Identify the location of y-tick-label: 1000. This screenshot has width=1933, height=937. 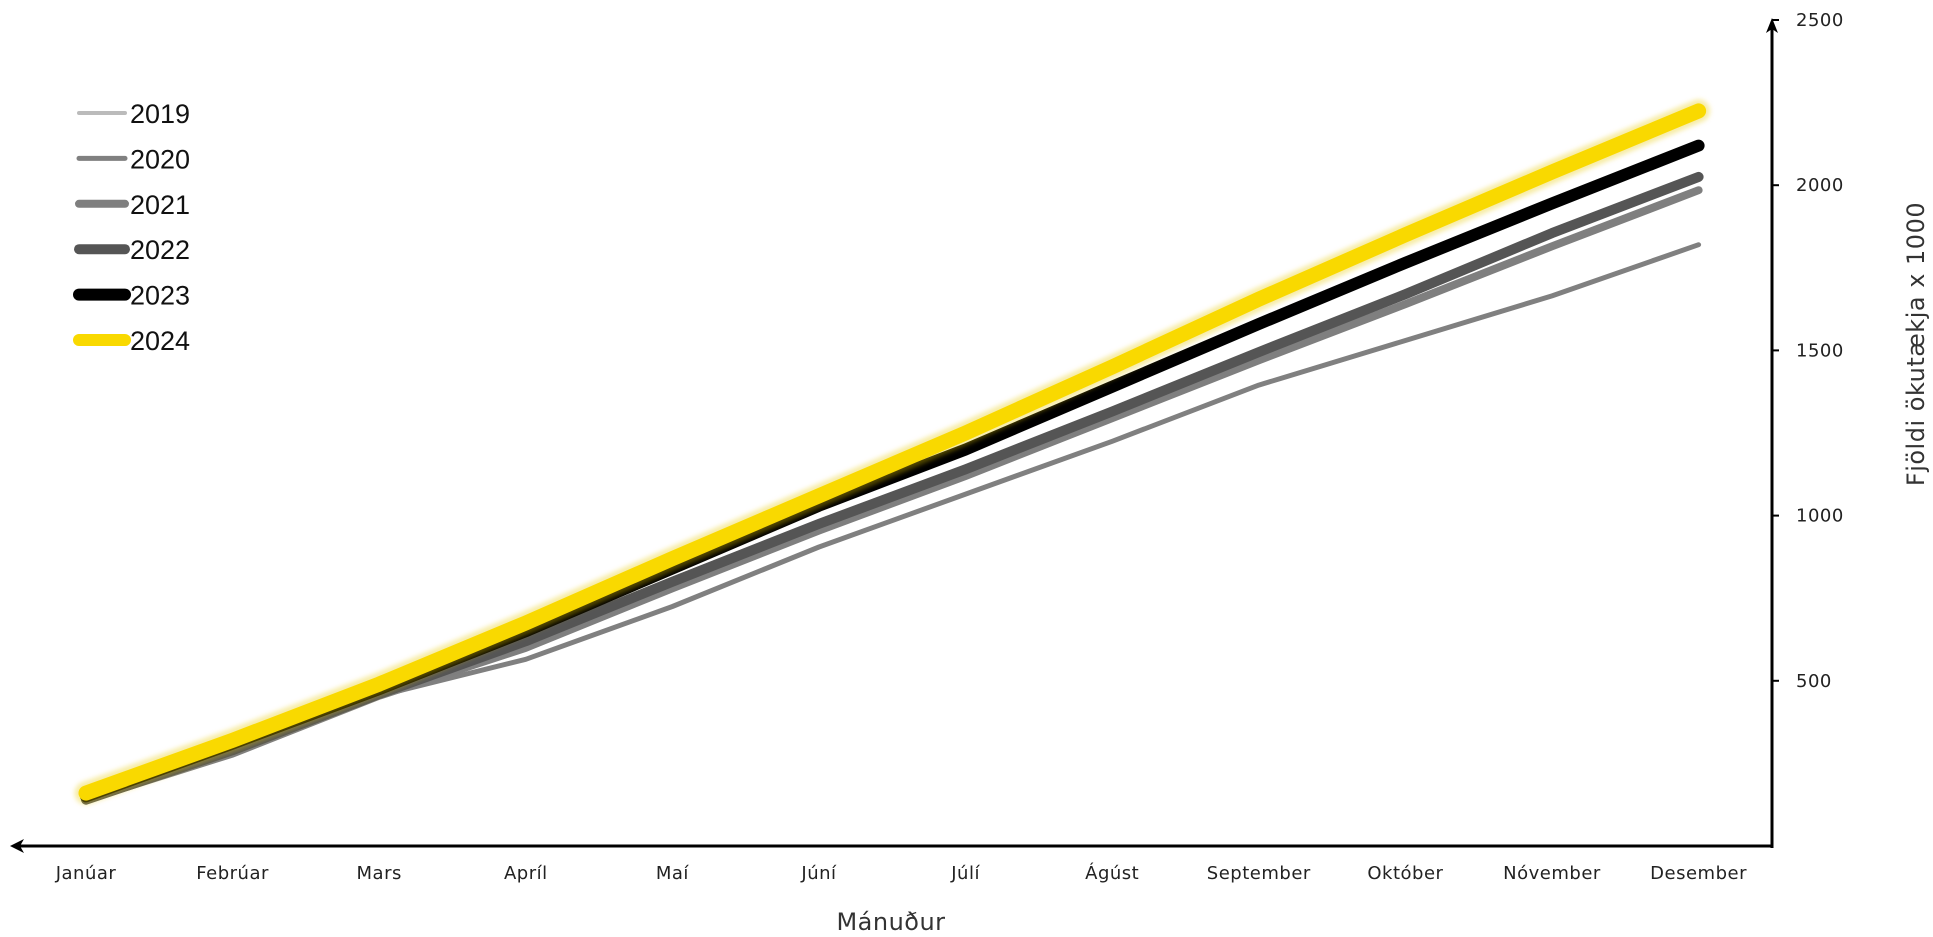
(1820, 516).